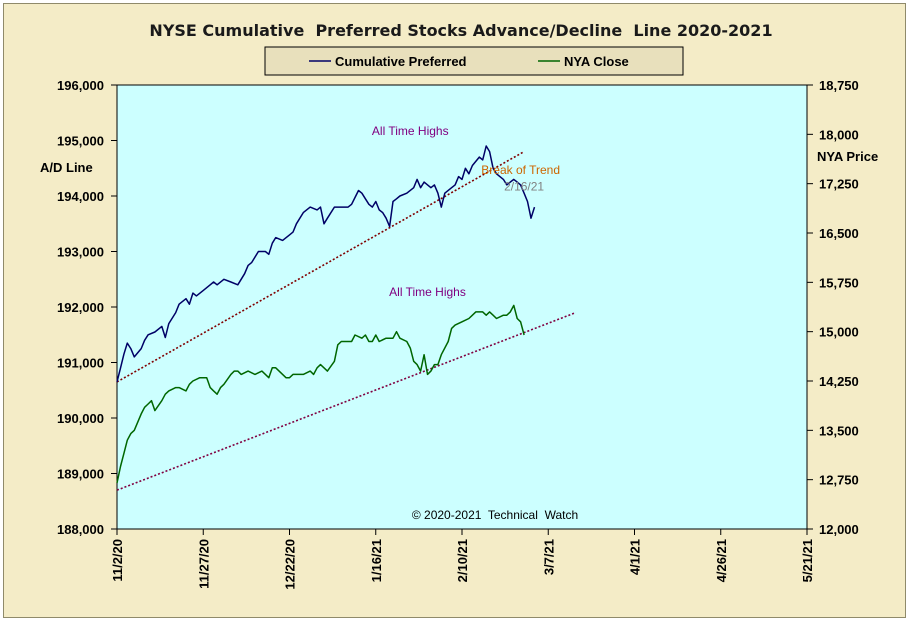  I want to click on x-tick-label: 12/22/20, so click(290, 564).